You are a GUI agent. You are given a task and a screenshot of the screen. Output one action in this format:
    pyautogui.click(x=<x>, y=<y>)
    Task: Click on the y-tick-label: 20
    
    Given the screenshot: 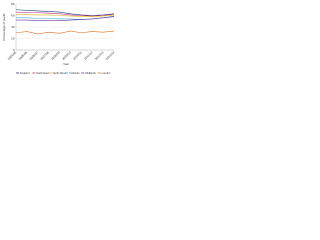 What is the action you would take?
    pyautogui.click(x=13, y=38)
    